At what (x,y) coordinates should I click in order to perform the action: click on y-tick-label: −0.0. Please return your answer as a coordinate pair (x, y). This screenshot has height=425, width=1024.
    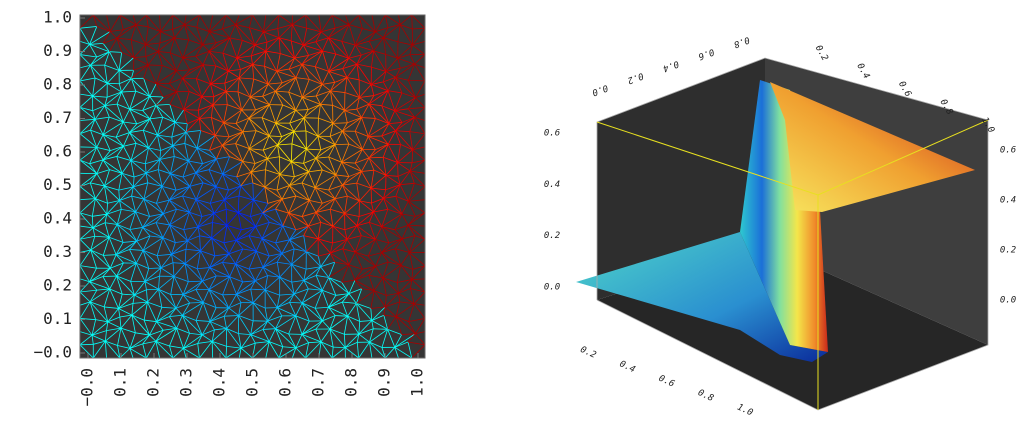
    Looking at the image, I should click on (52, 352).